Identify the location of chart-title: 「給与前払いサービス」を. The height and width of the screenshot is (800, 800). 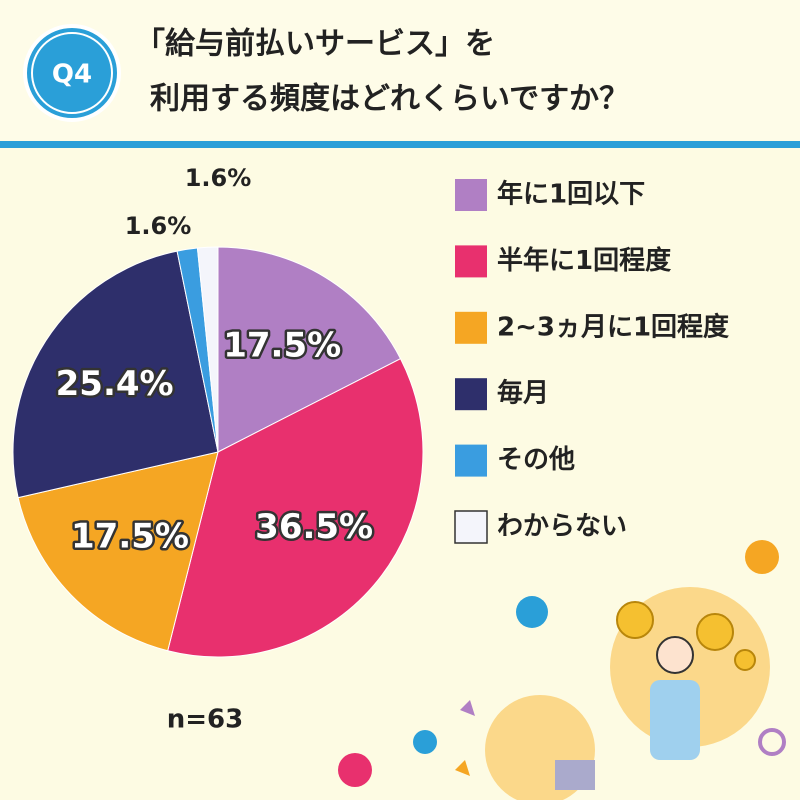
(315, 44).